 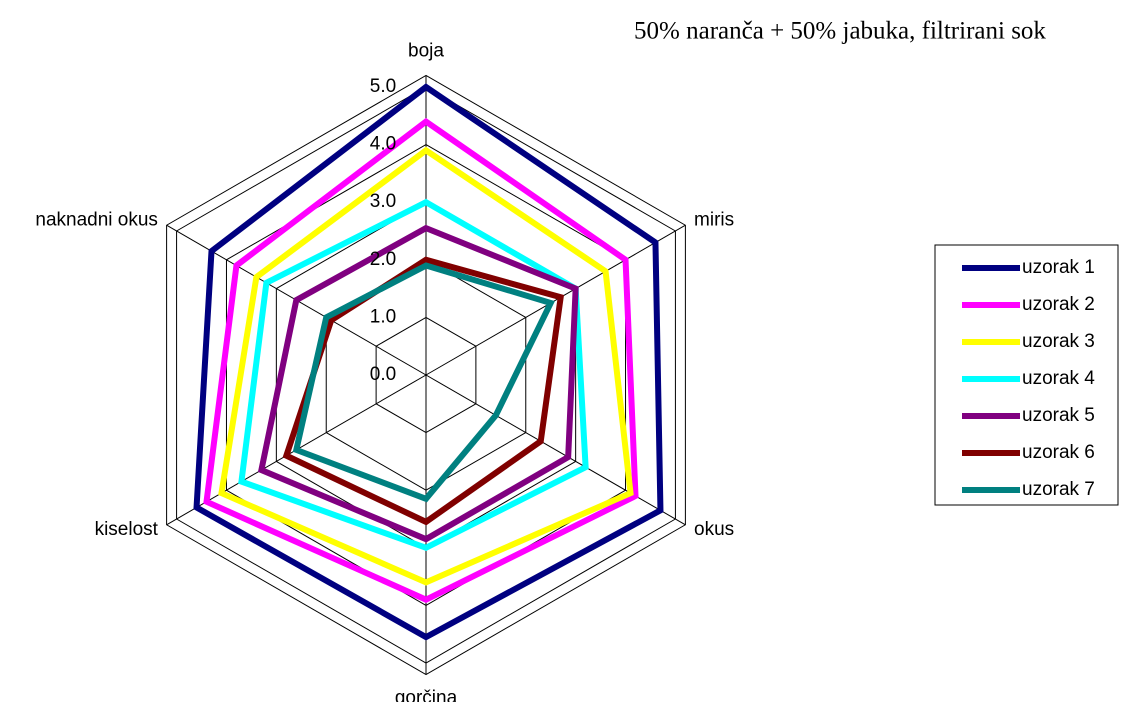 What do you see at coordinates (383, 86) in the screenshot?
I see `r-tick-label: 5.0` at bounding box center [383, 86].